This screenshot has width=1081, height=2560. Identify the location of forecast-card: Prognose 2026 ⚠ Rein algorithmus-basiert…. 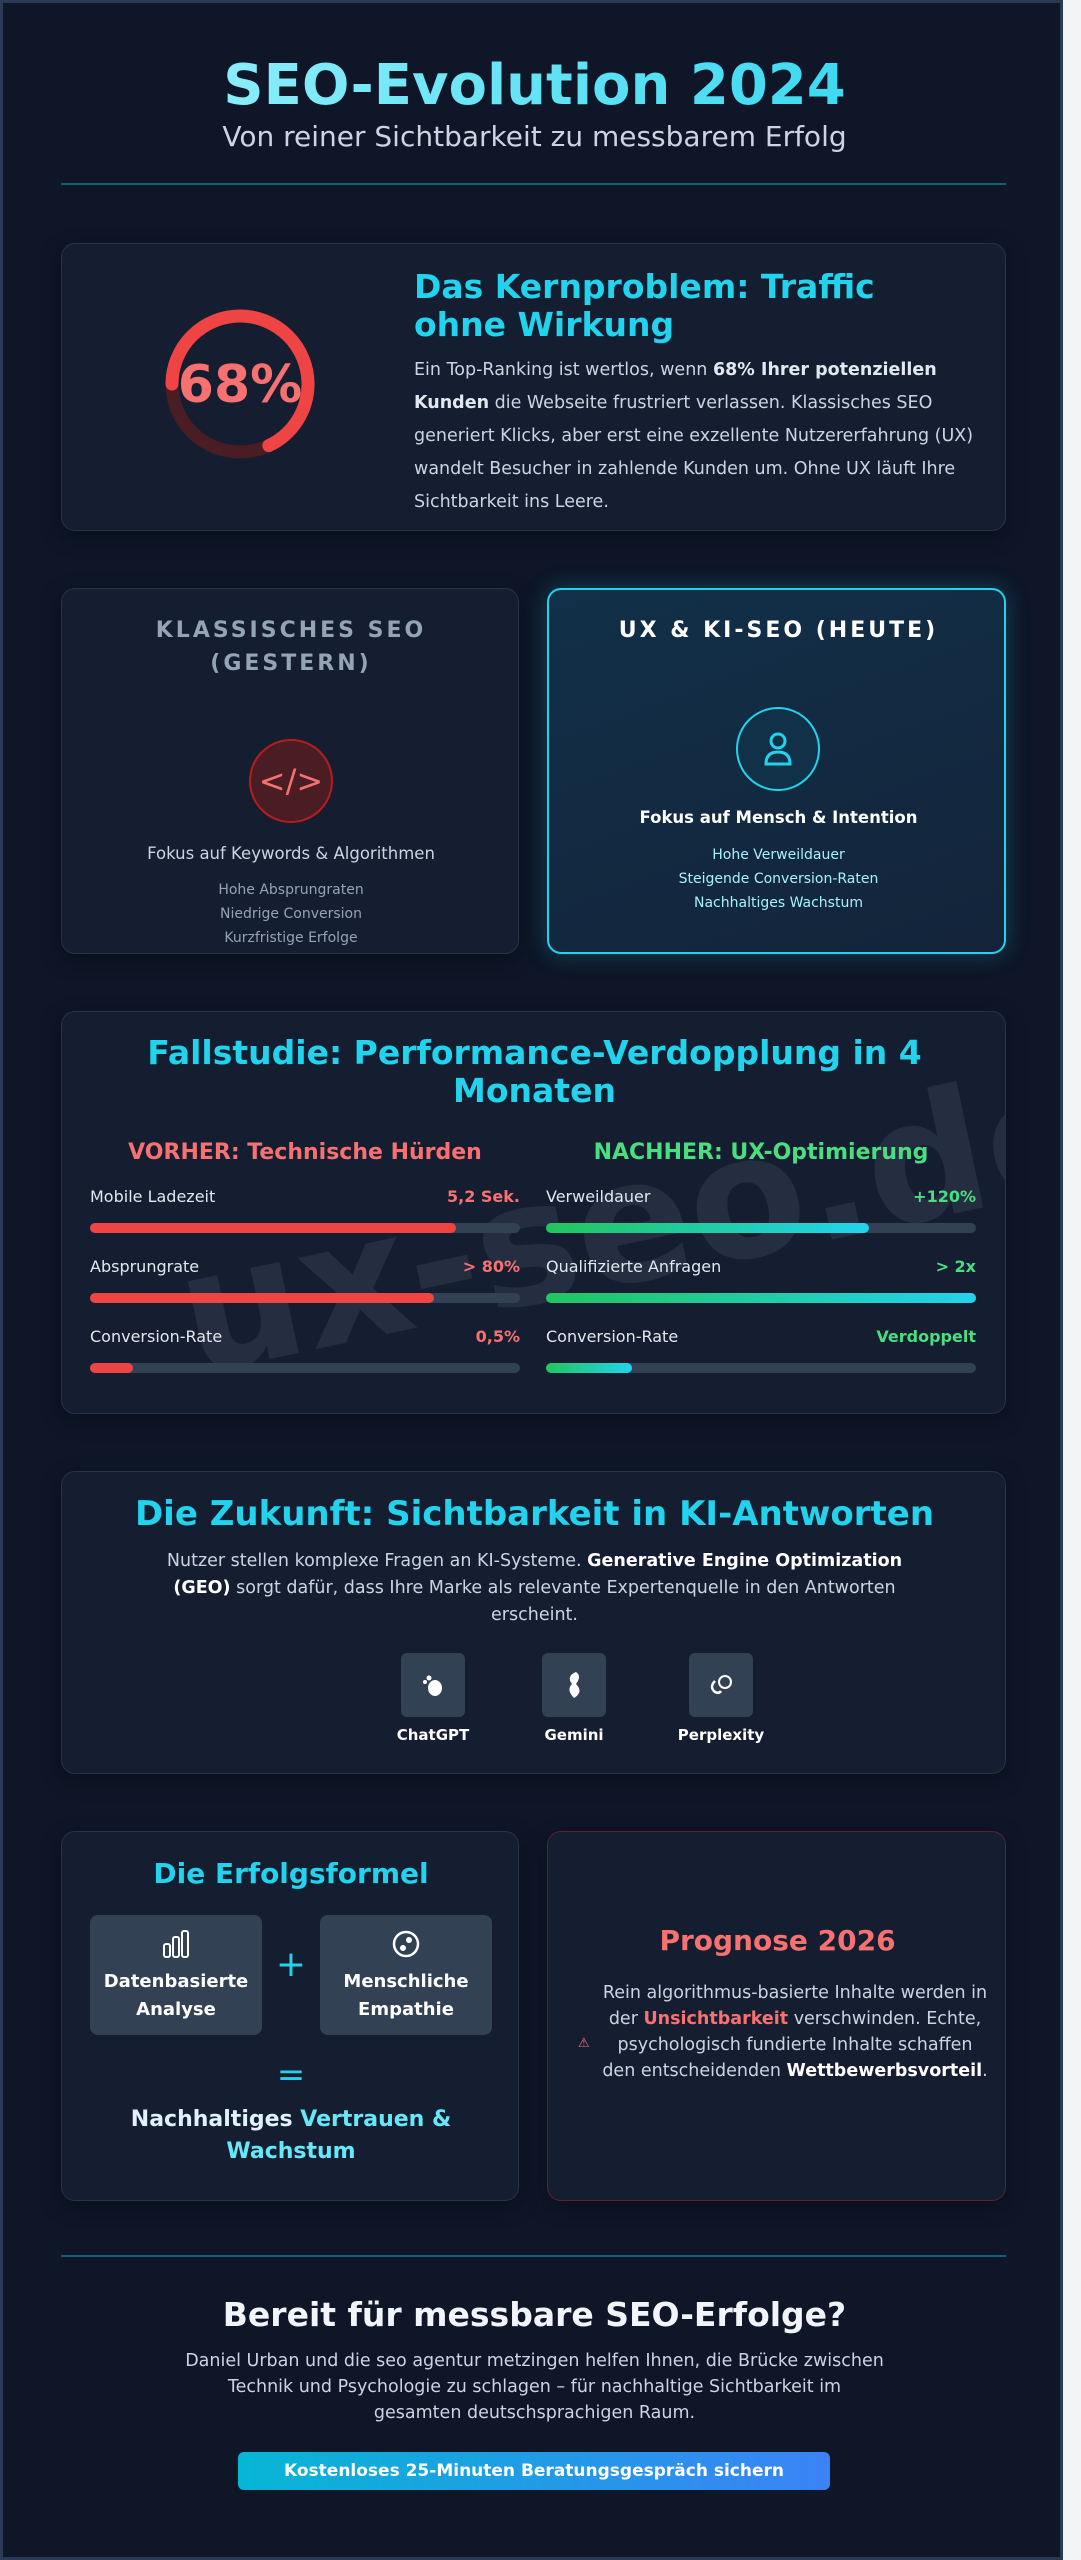
(776, 2016).